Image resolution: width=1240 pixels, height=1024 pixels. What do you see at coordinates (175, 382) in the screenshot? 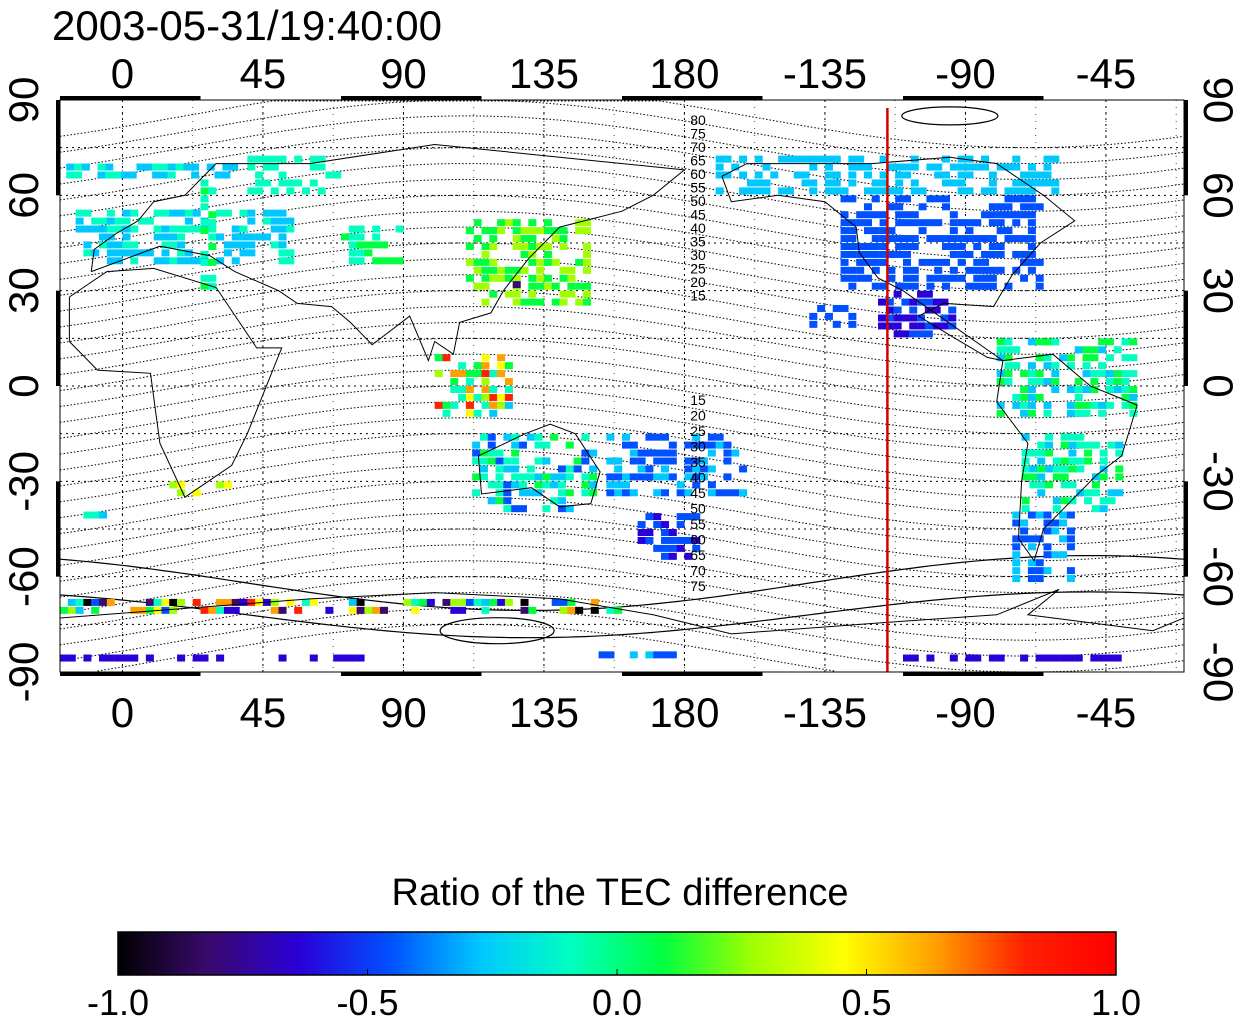
I see `coastline` at bounding box center [175, 382].